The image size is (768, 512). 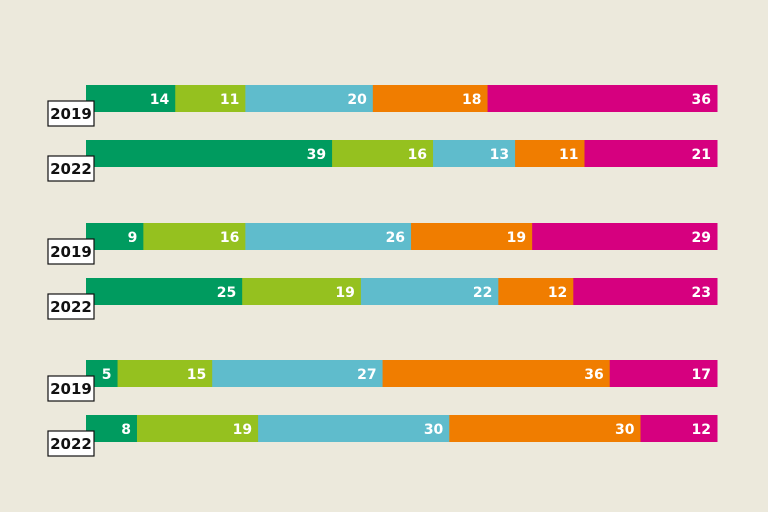 I want to click on data-label: 20, so click(x=357, y=100).